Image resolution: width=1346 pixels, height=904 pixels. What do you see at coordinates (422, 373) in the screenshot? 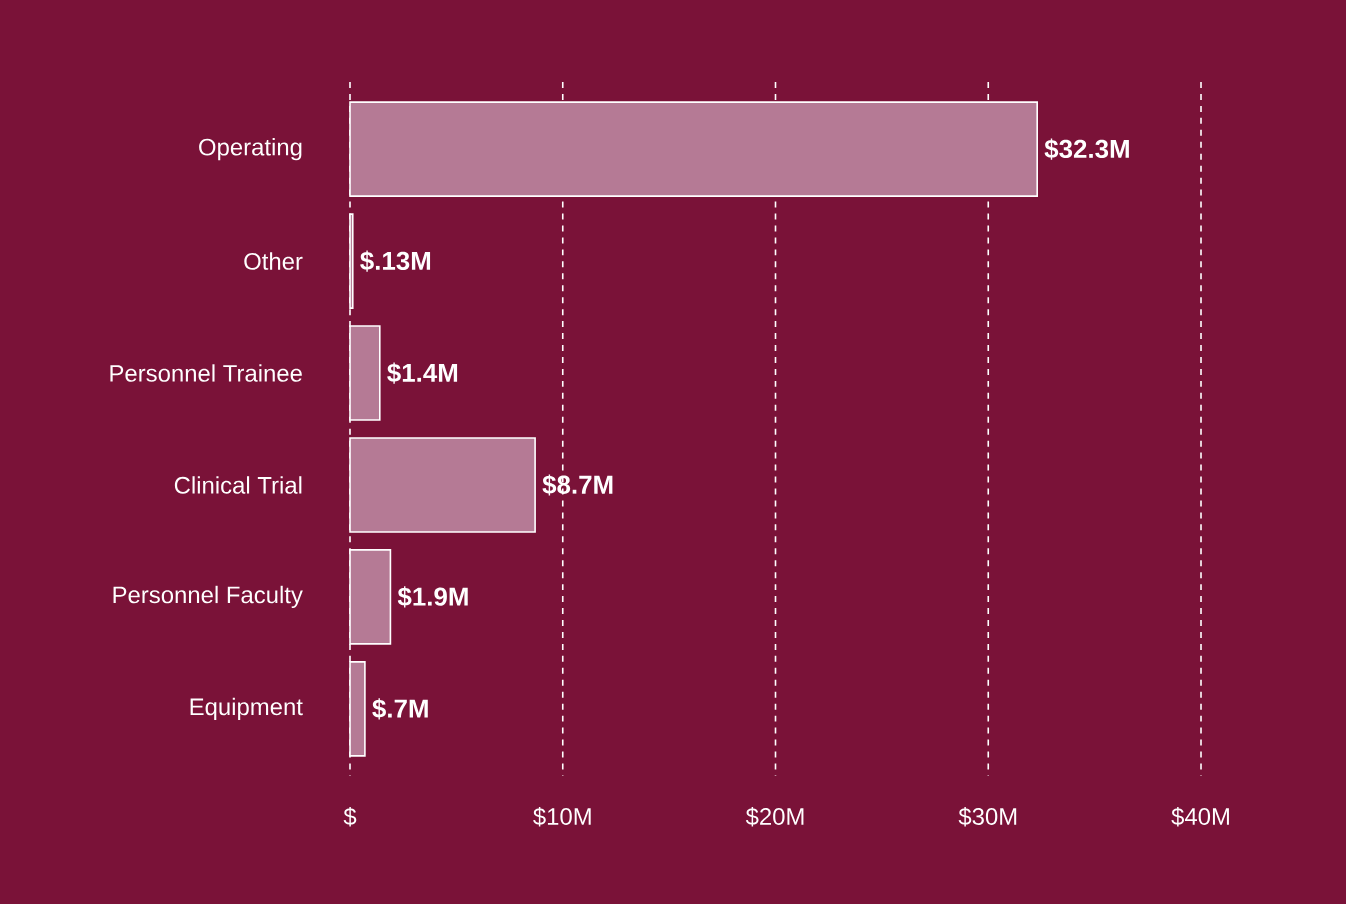
I see `data-label: $1.4M` at bounding box center [422, 373].